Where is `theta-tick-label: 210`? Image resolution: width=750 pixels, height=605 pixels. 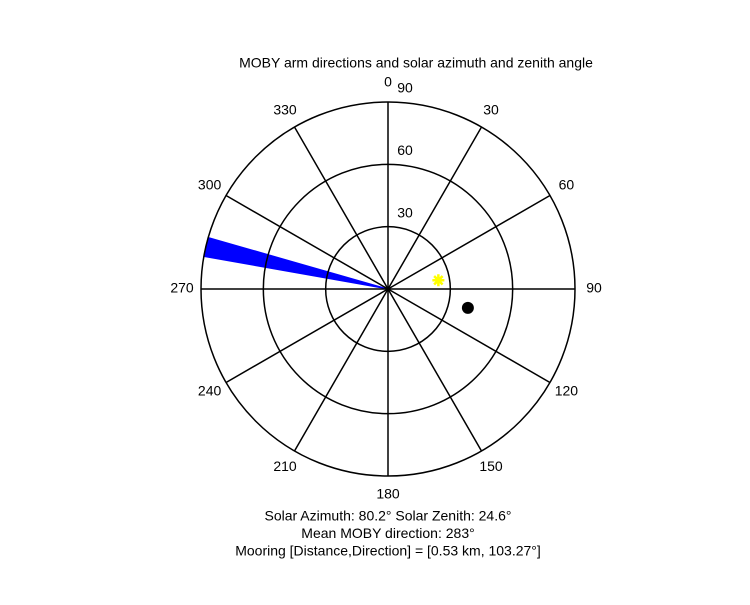 theta-tick-label: 210 is located at coordinates (285, 466).